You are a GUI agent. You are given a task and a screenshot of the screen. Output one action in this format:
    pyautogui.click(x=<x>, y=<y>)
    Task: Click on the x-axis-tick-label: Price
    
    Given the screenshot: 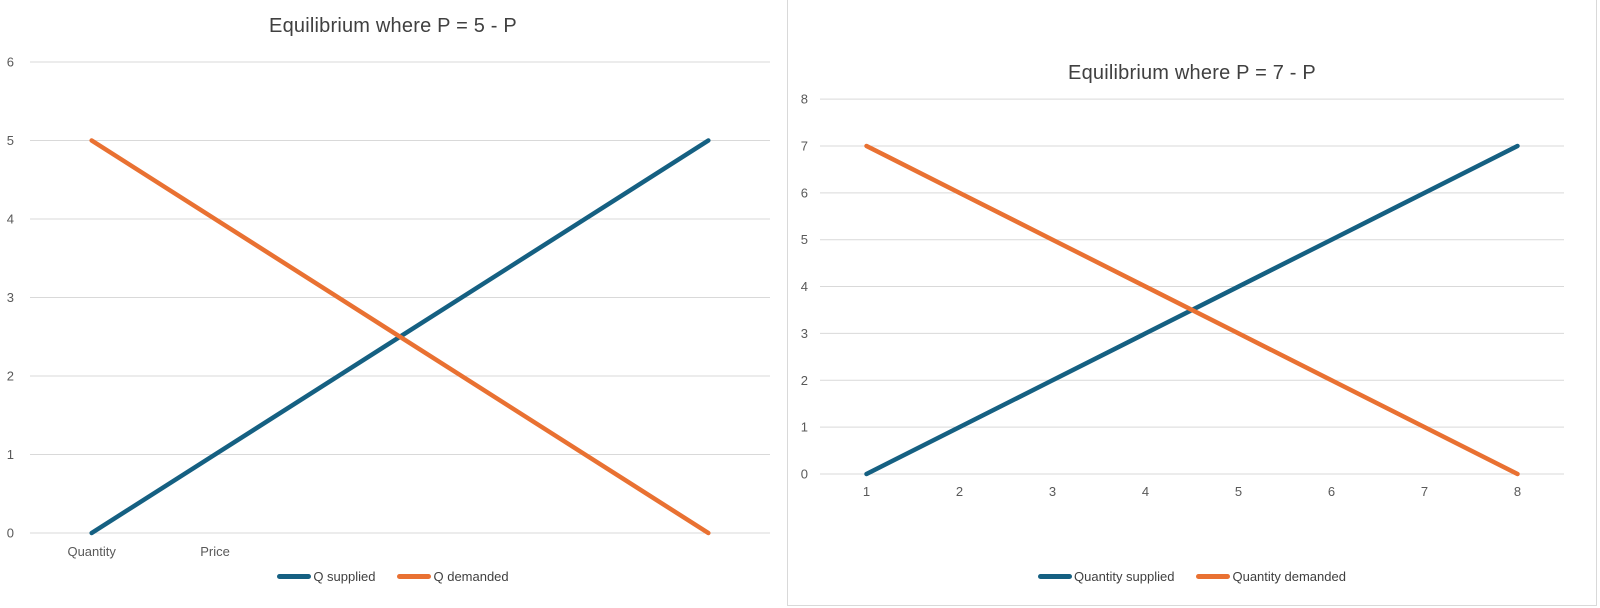 What is the action you would take?
    pyautogui.click(x=215, y=551)
    